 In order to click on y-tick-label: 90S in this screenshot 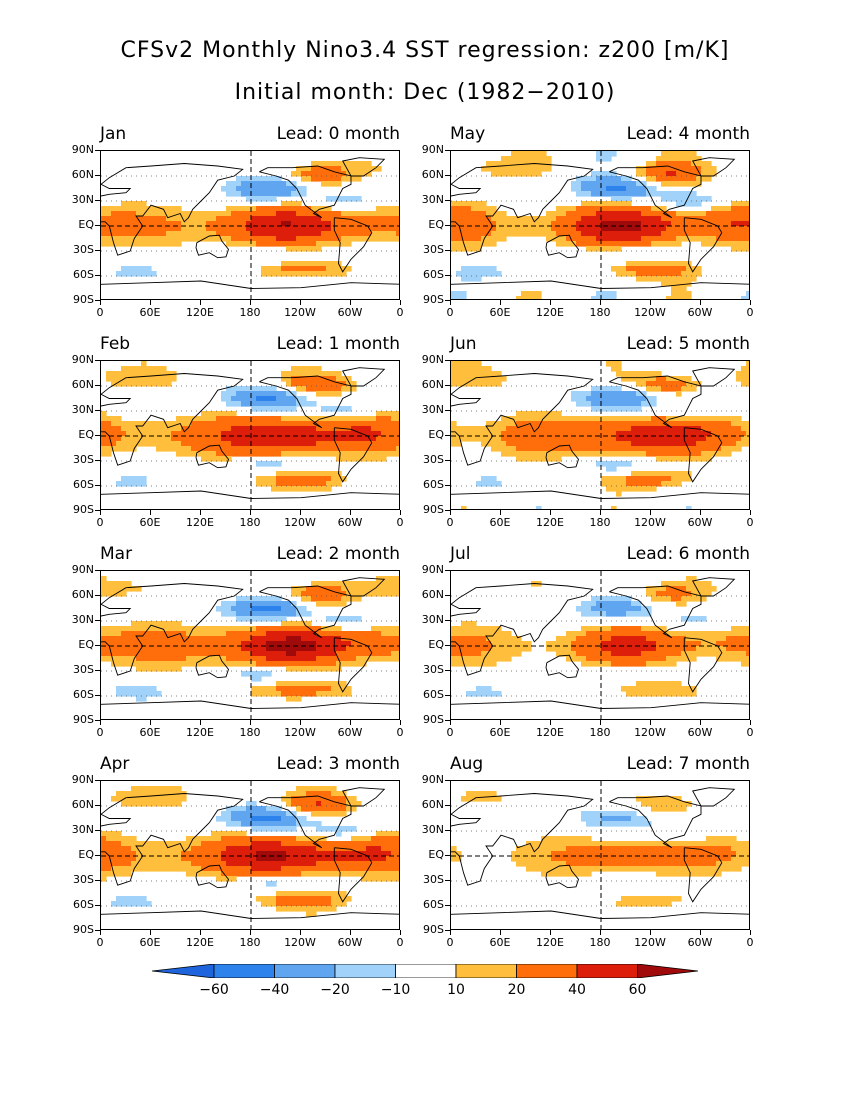, I will do `click(433, 299)`.